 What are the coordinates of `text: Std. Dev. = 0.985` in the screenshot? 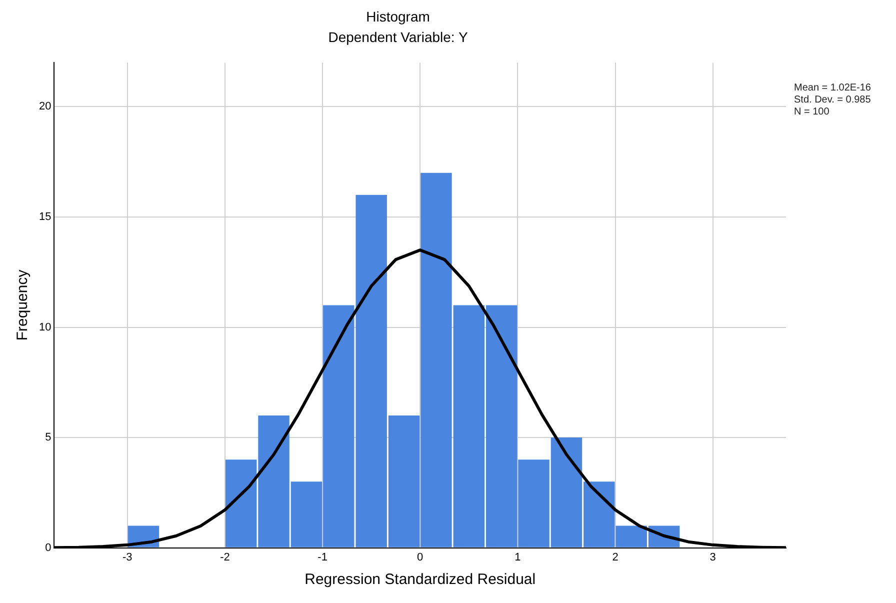 It's located at (833, 100).